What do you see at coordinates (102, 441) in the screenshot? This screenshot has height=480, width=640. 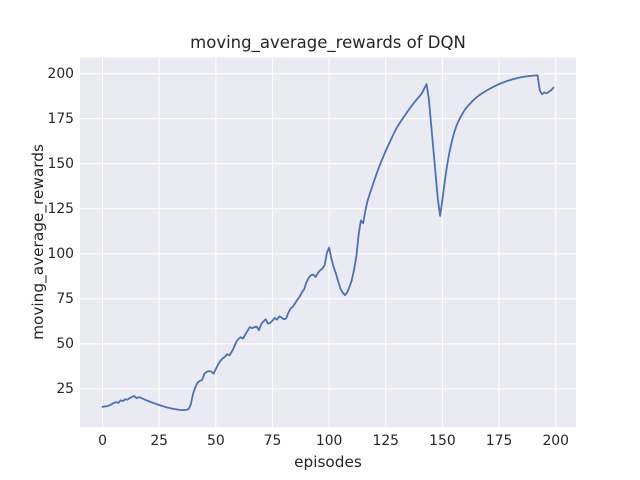 I see `x-tick-label: 0` at bounding box center [102, 441].